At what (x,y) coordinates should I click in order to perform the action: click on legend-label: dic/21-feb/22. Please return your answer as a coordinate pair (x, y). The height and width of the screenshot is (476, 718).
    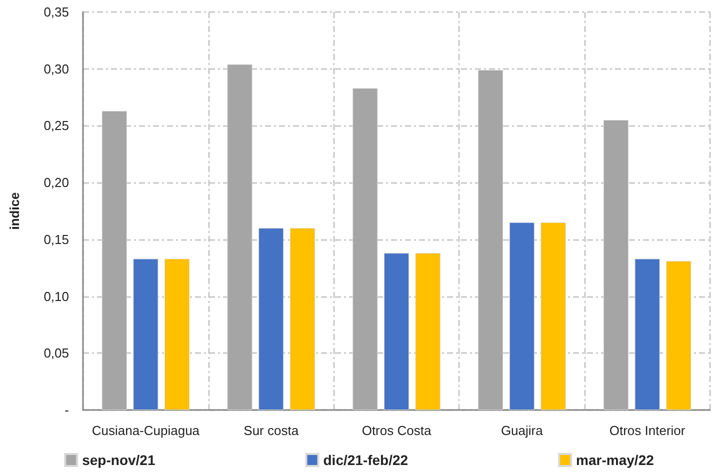
    Looking at the image, I should click on (365, 460).